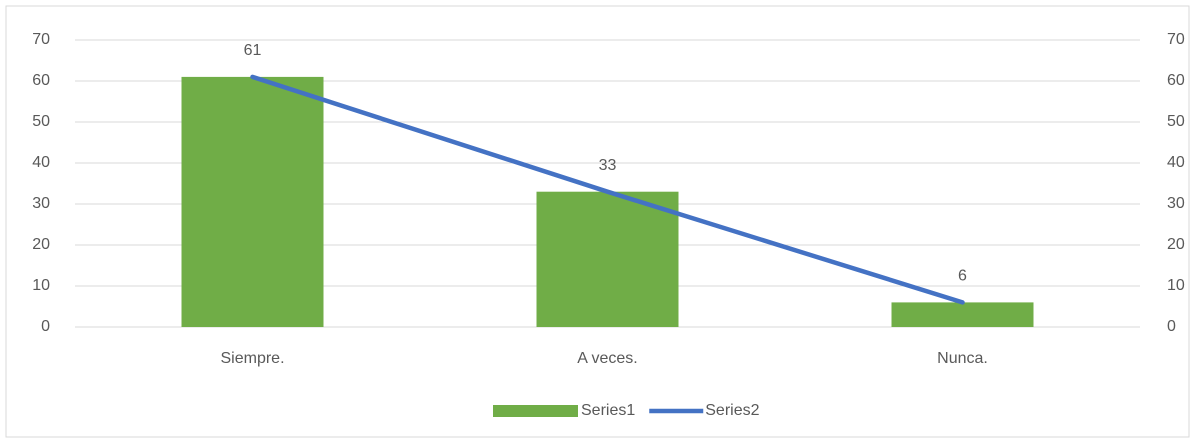 The height and width of the screenshot is (443, 1196). Describe the element at coordinates (535, 411) in the screenshot. I see `legend-swatch` at that location.